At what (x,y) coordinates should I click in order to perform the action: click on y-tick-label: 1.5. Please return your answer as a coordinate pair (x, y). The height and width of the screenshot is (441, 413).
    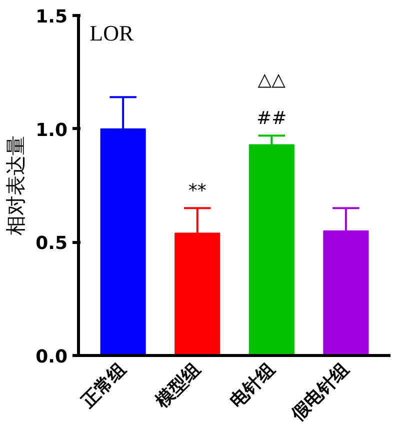
    Looking at the image, I should click on (52, 17).